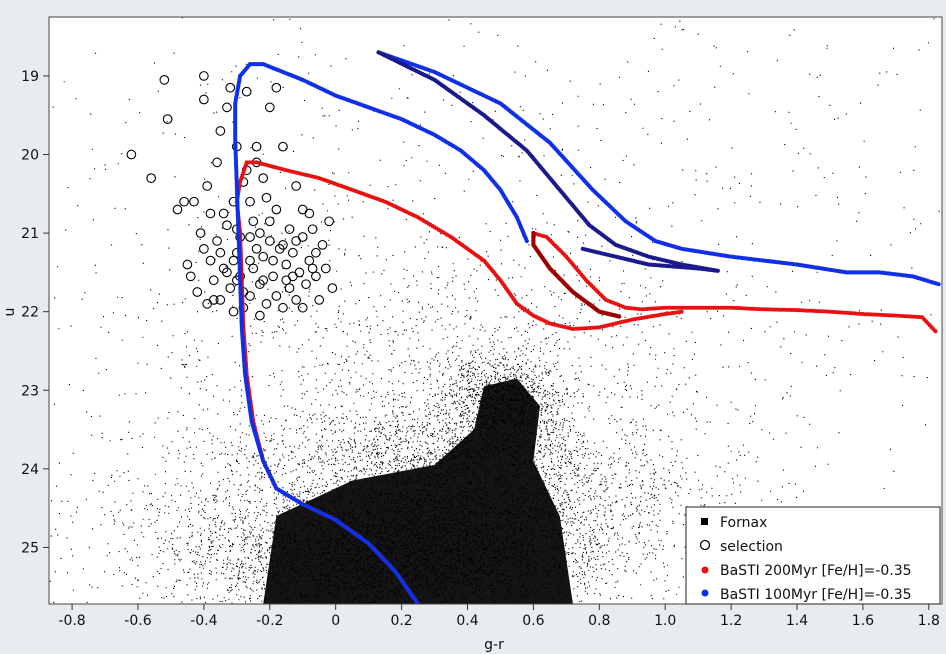 The image size is (946, 654). What do you see at coordinates (734, 282) in the screenshot?
I see `basti-200myr-loop` at bounding box center [734, 282].